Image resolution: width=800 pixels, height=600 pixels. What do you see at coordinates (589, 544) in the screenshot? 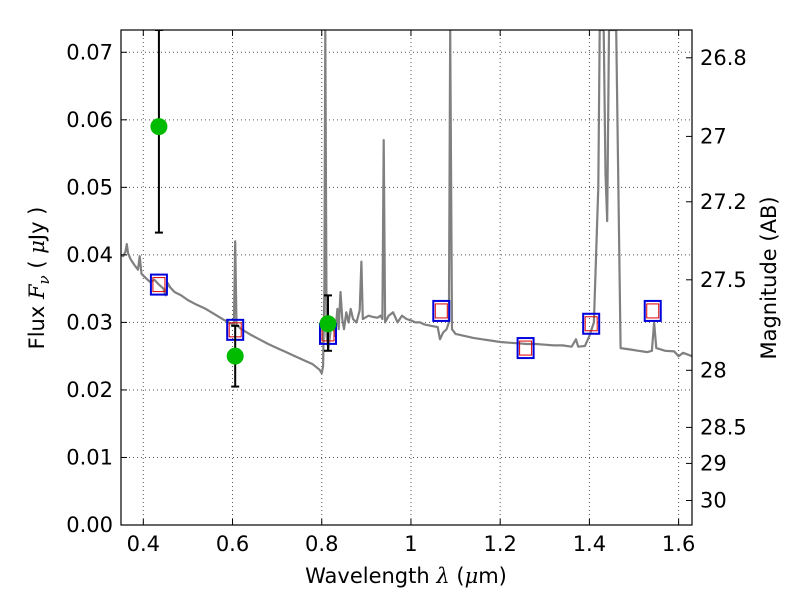
I see `x-tick-label-5: 1.4` at bounding box center [589, 544].